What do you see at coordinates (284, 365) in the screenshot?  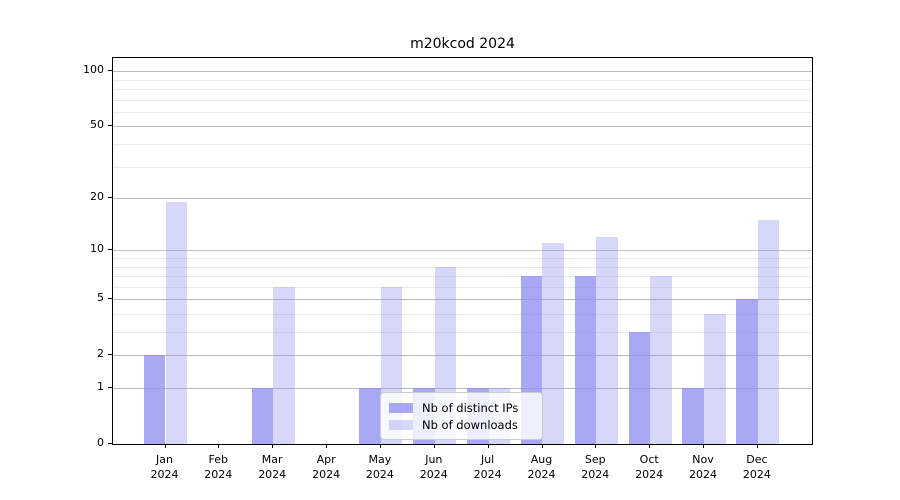 I see `bar-downloads-mar` at bounding box center [284, 365].